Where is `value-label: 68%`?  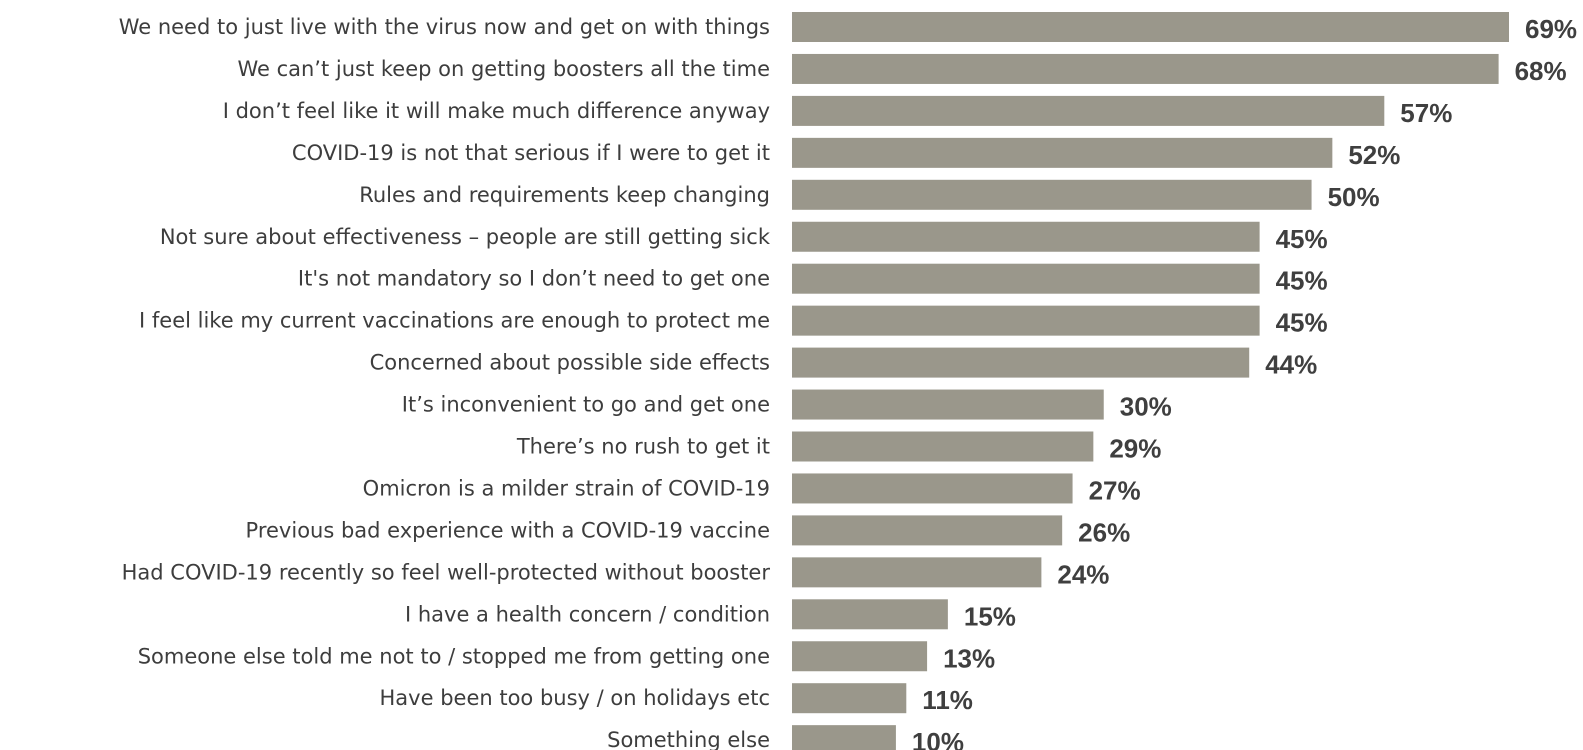
value-label: 68% is located at coordinates (1541, 71).